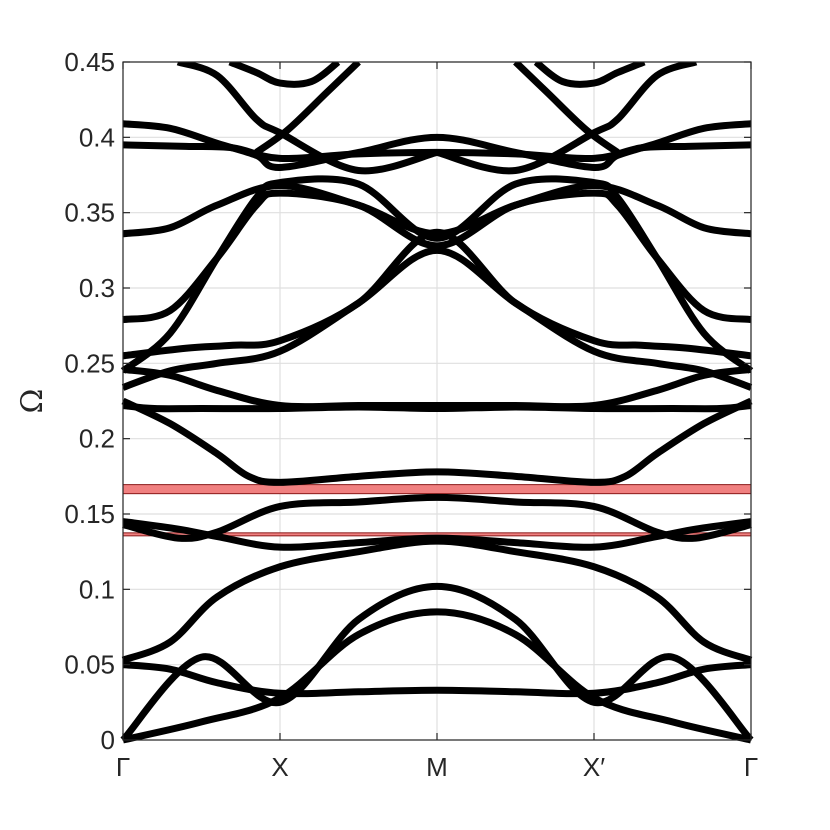 The height and width of the screenshot is (830, 830). What do you see at coordinates (97, 288) in the screenshot?
I see `y-tick-label: 0.3` at bounding box center [97, 288].